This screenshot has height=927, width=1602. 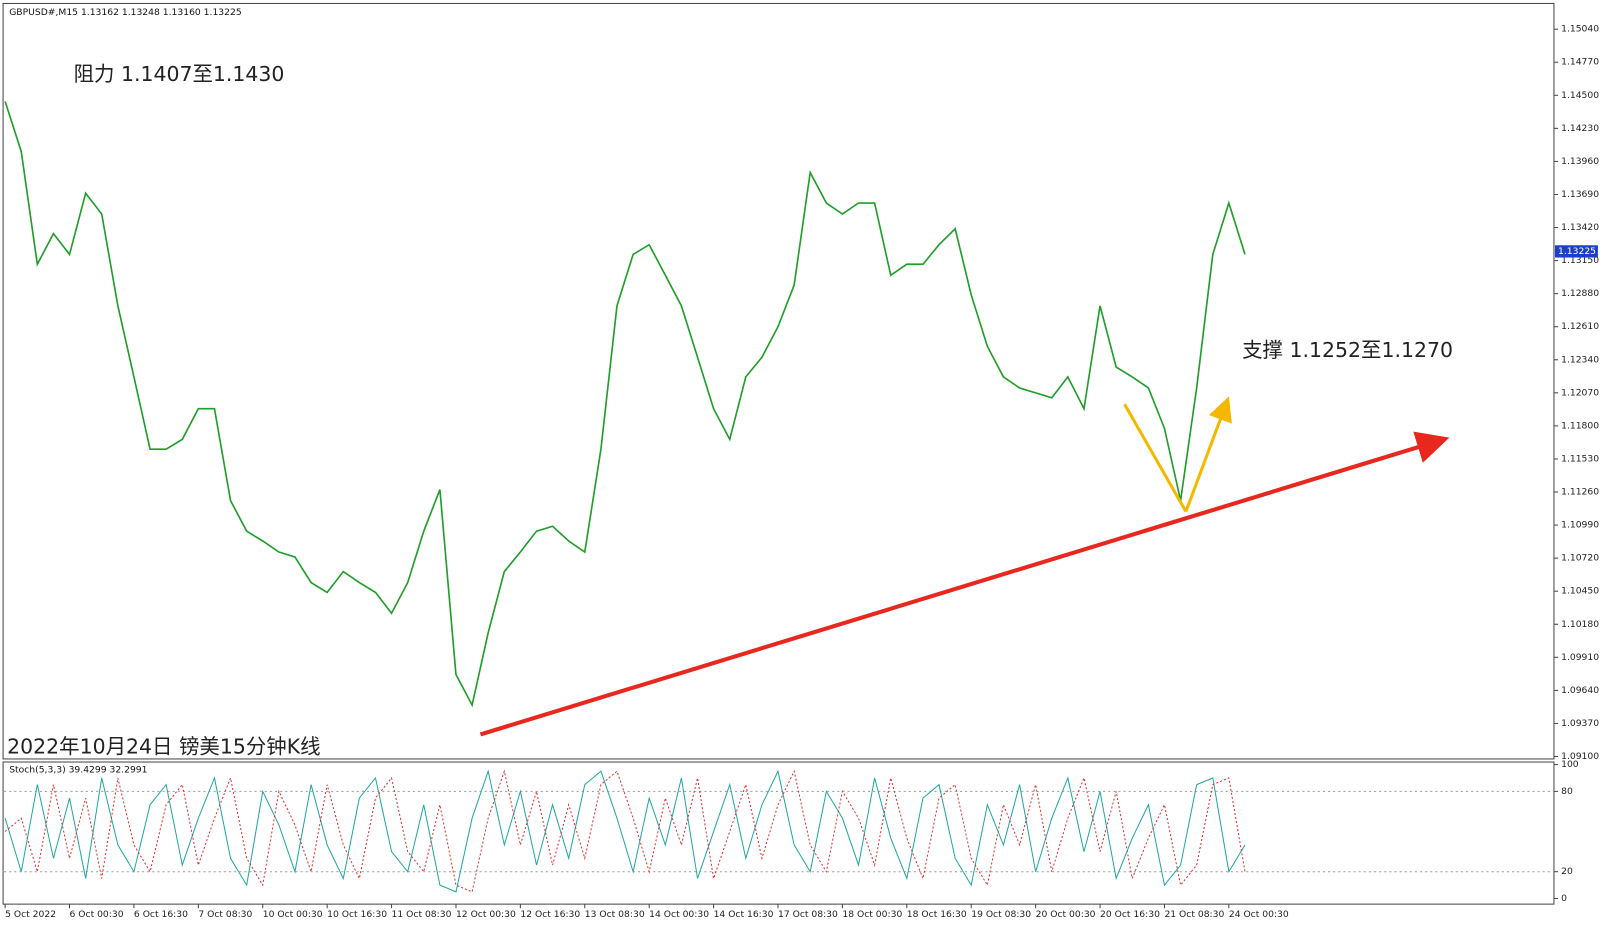 What do you see at coordinates (1580, 756) in the screenshot?
I see `y-tick-label: 1.09100` at bounding box center [1580, 756].